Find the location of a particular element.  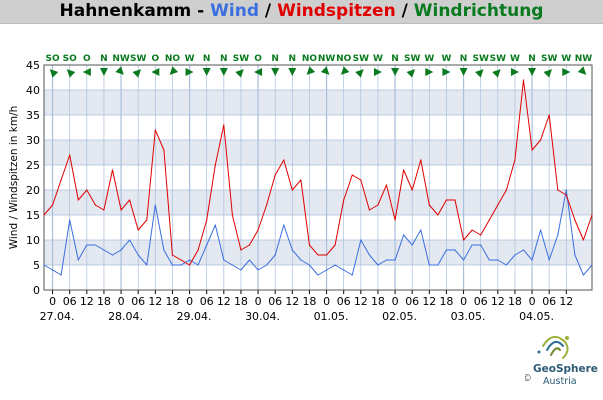

direction-label: O is located at coordinates (155, 59).